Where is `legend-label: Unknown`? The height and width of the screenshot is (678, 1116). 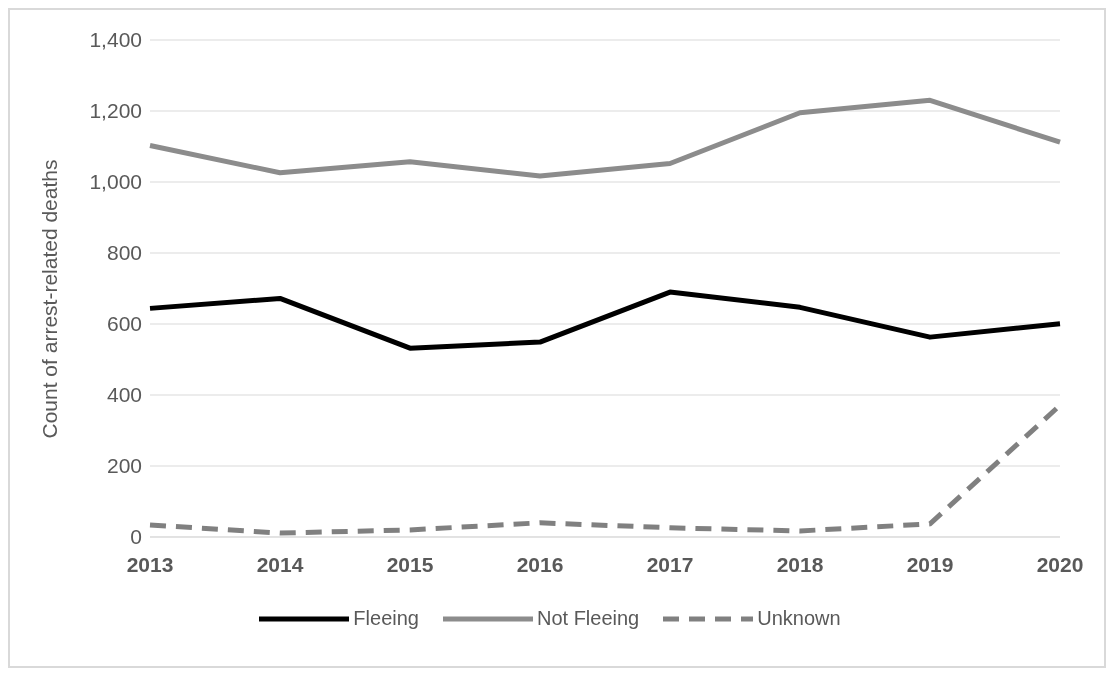
legend-label: Unknown is located at coordinates (798, 618).